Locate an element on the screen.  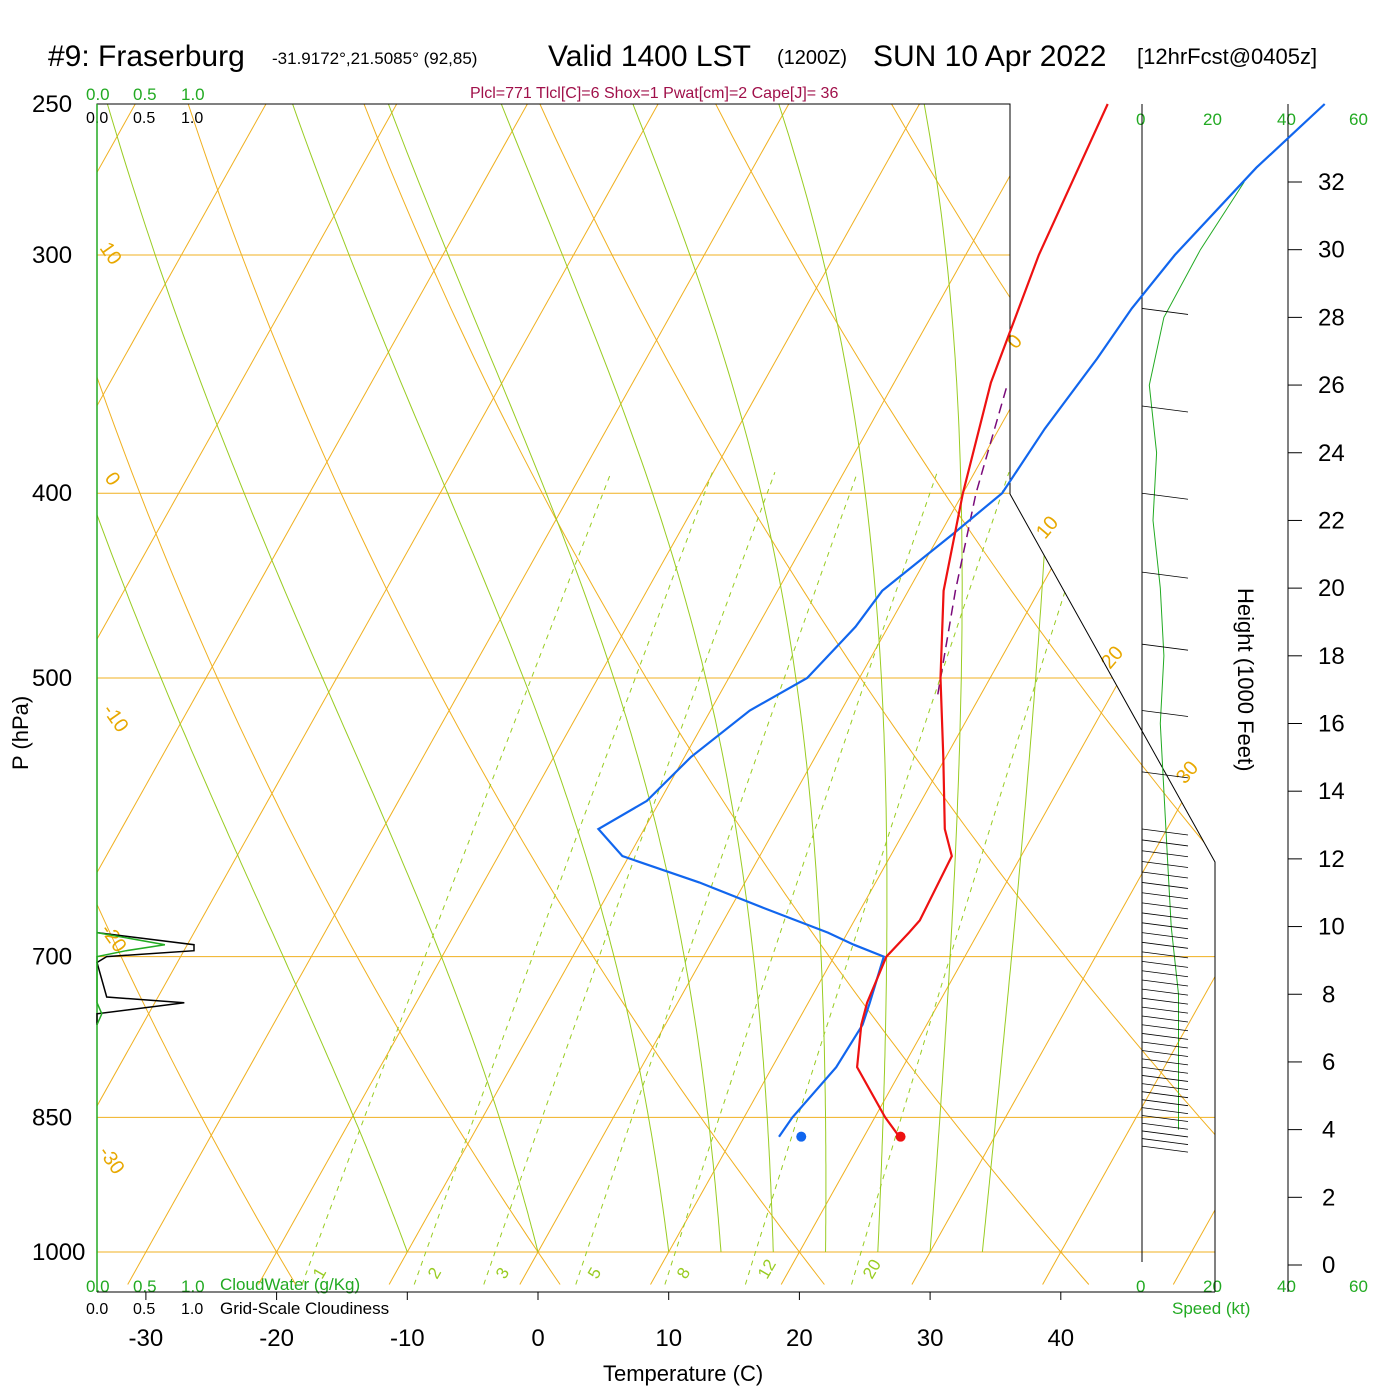
height-tick-label: 14 is located at coordinates (1331, 791).